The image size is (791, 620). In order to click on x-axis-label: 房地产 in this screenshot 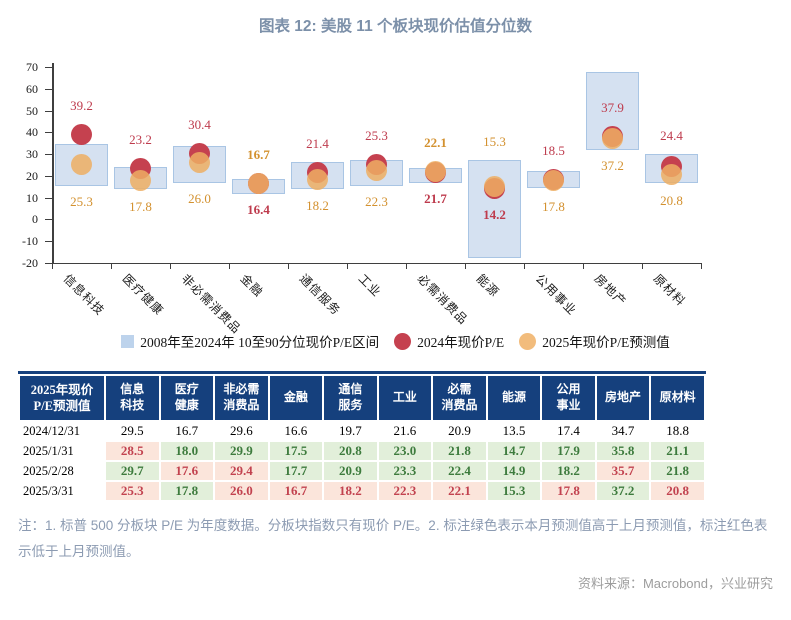, I will do `click(610, 290)`.